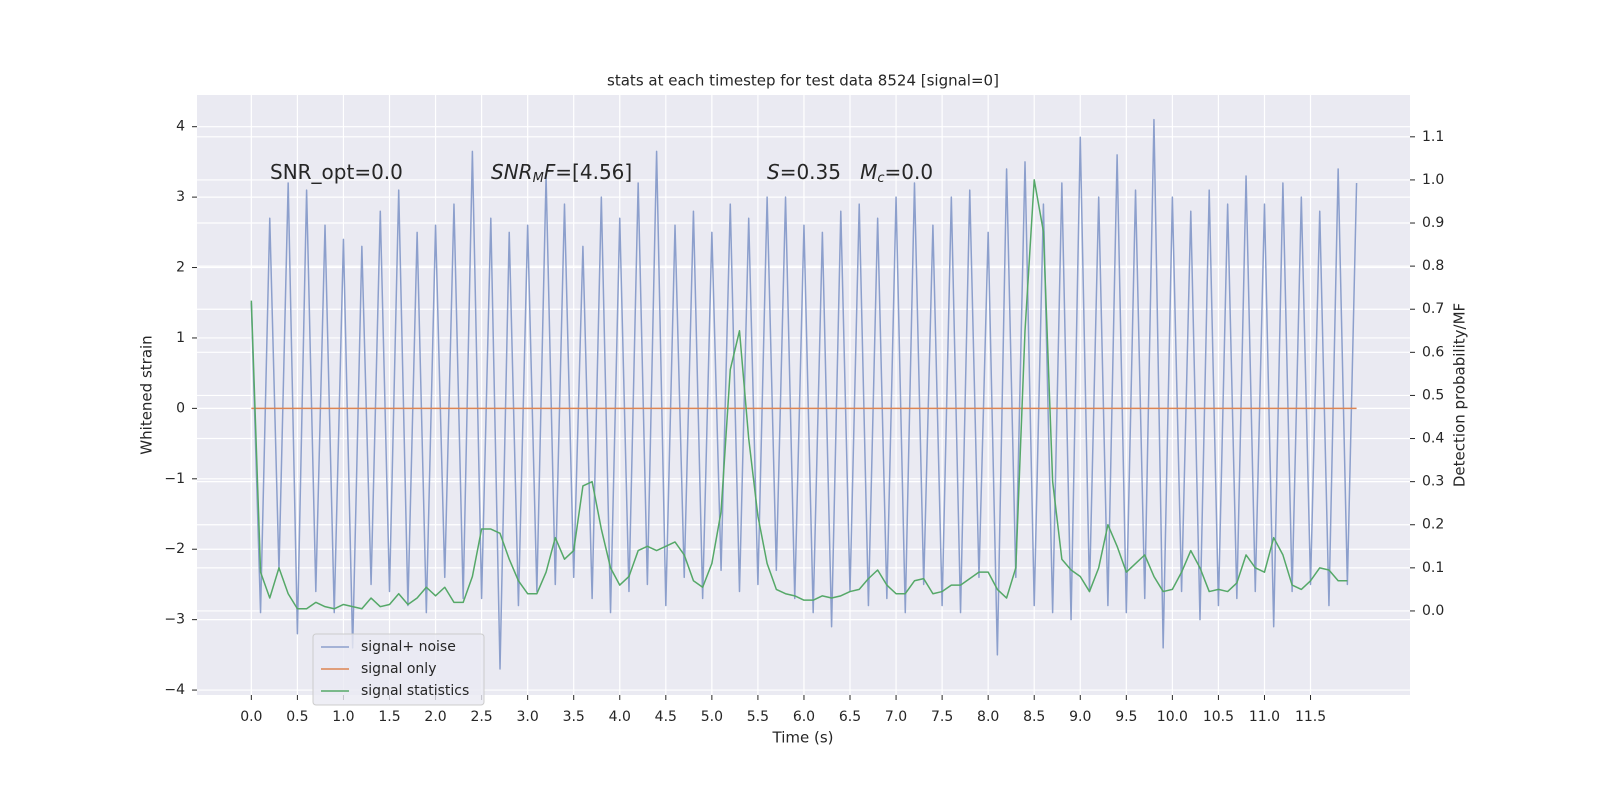  What do you see at coordinates (666, 717) in the screenshot?
I see `x-tick-label: 4.5` at bounding box center [666, 717].